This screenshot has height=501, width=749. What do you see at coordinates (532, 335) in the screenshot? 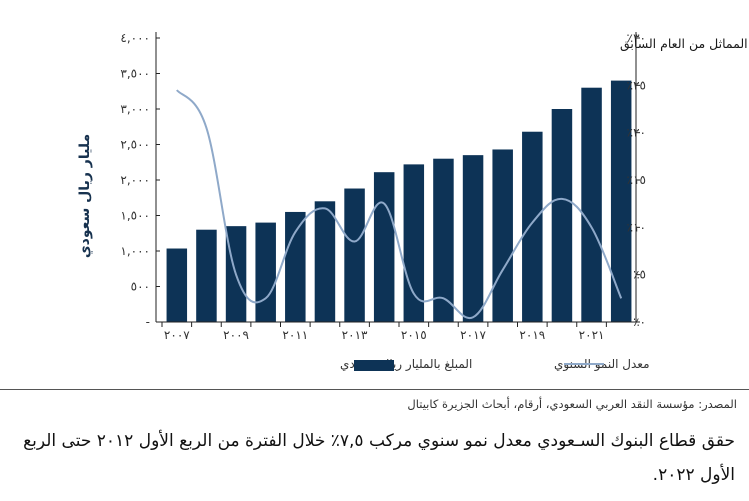
I see `x-tick-label: ٢٠١٩` at bounding box center [532, 335].